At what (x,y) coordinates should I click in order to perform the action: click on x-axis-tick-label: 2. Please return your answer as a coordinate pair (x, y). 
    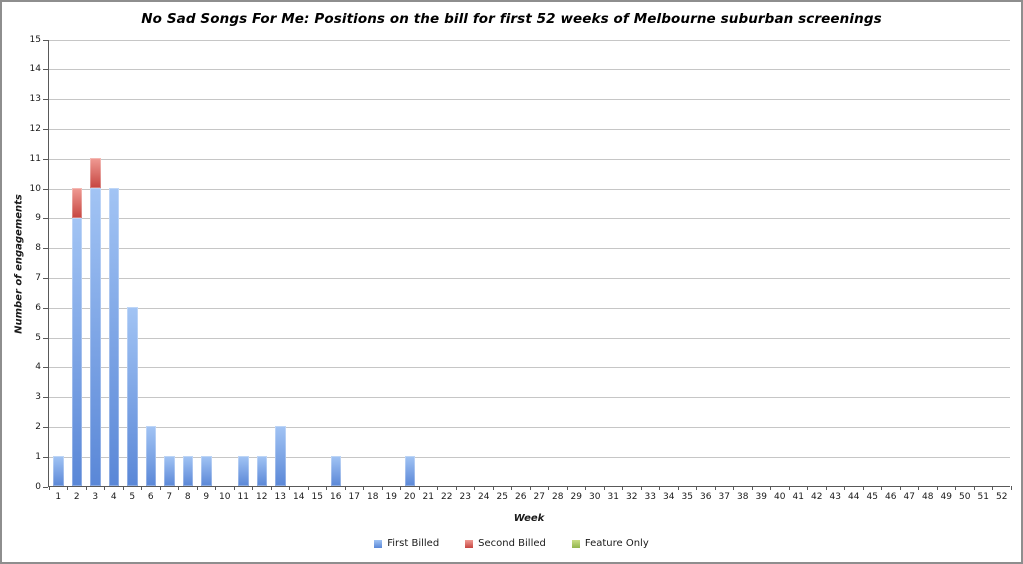
    Looking at the image, I should click on (76, 497).